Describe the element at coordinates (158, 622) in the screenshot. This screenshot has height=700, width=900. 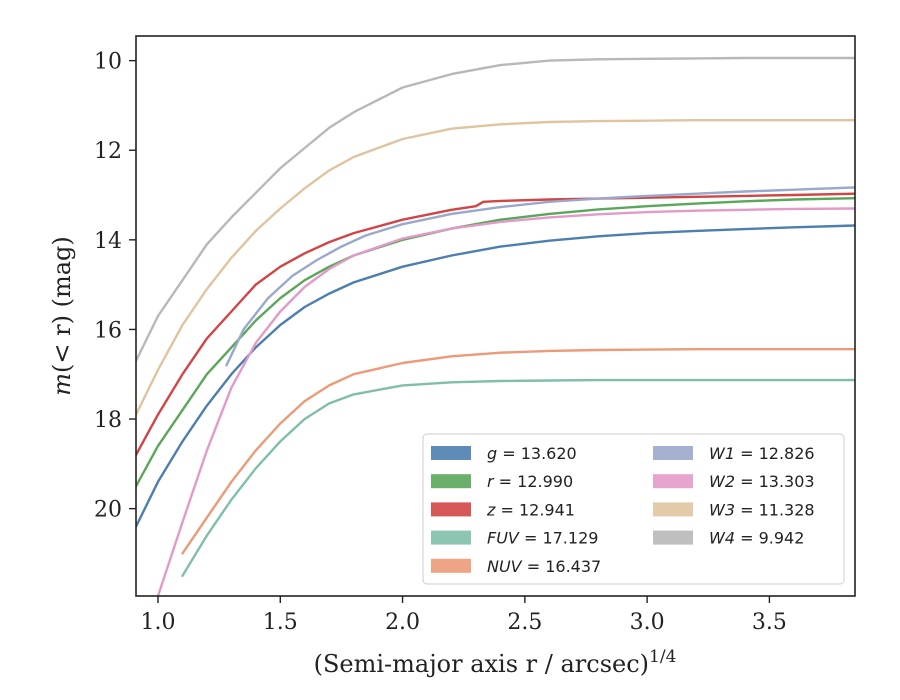
I see `x-tick-label: 1.0` at that location.